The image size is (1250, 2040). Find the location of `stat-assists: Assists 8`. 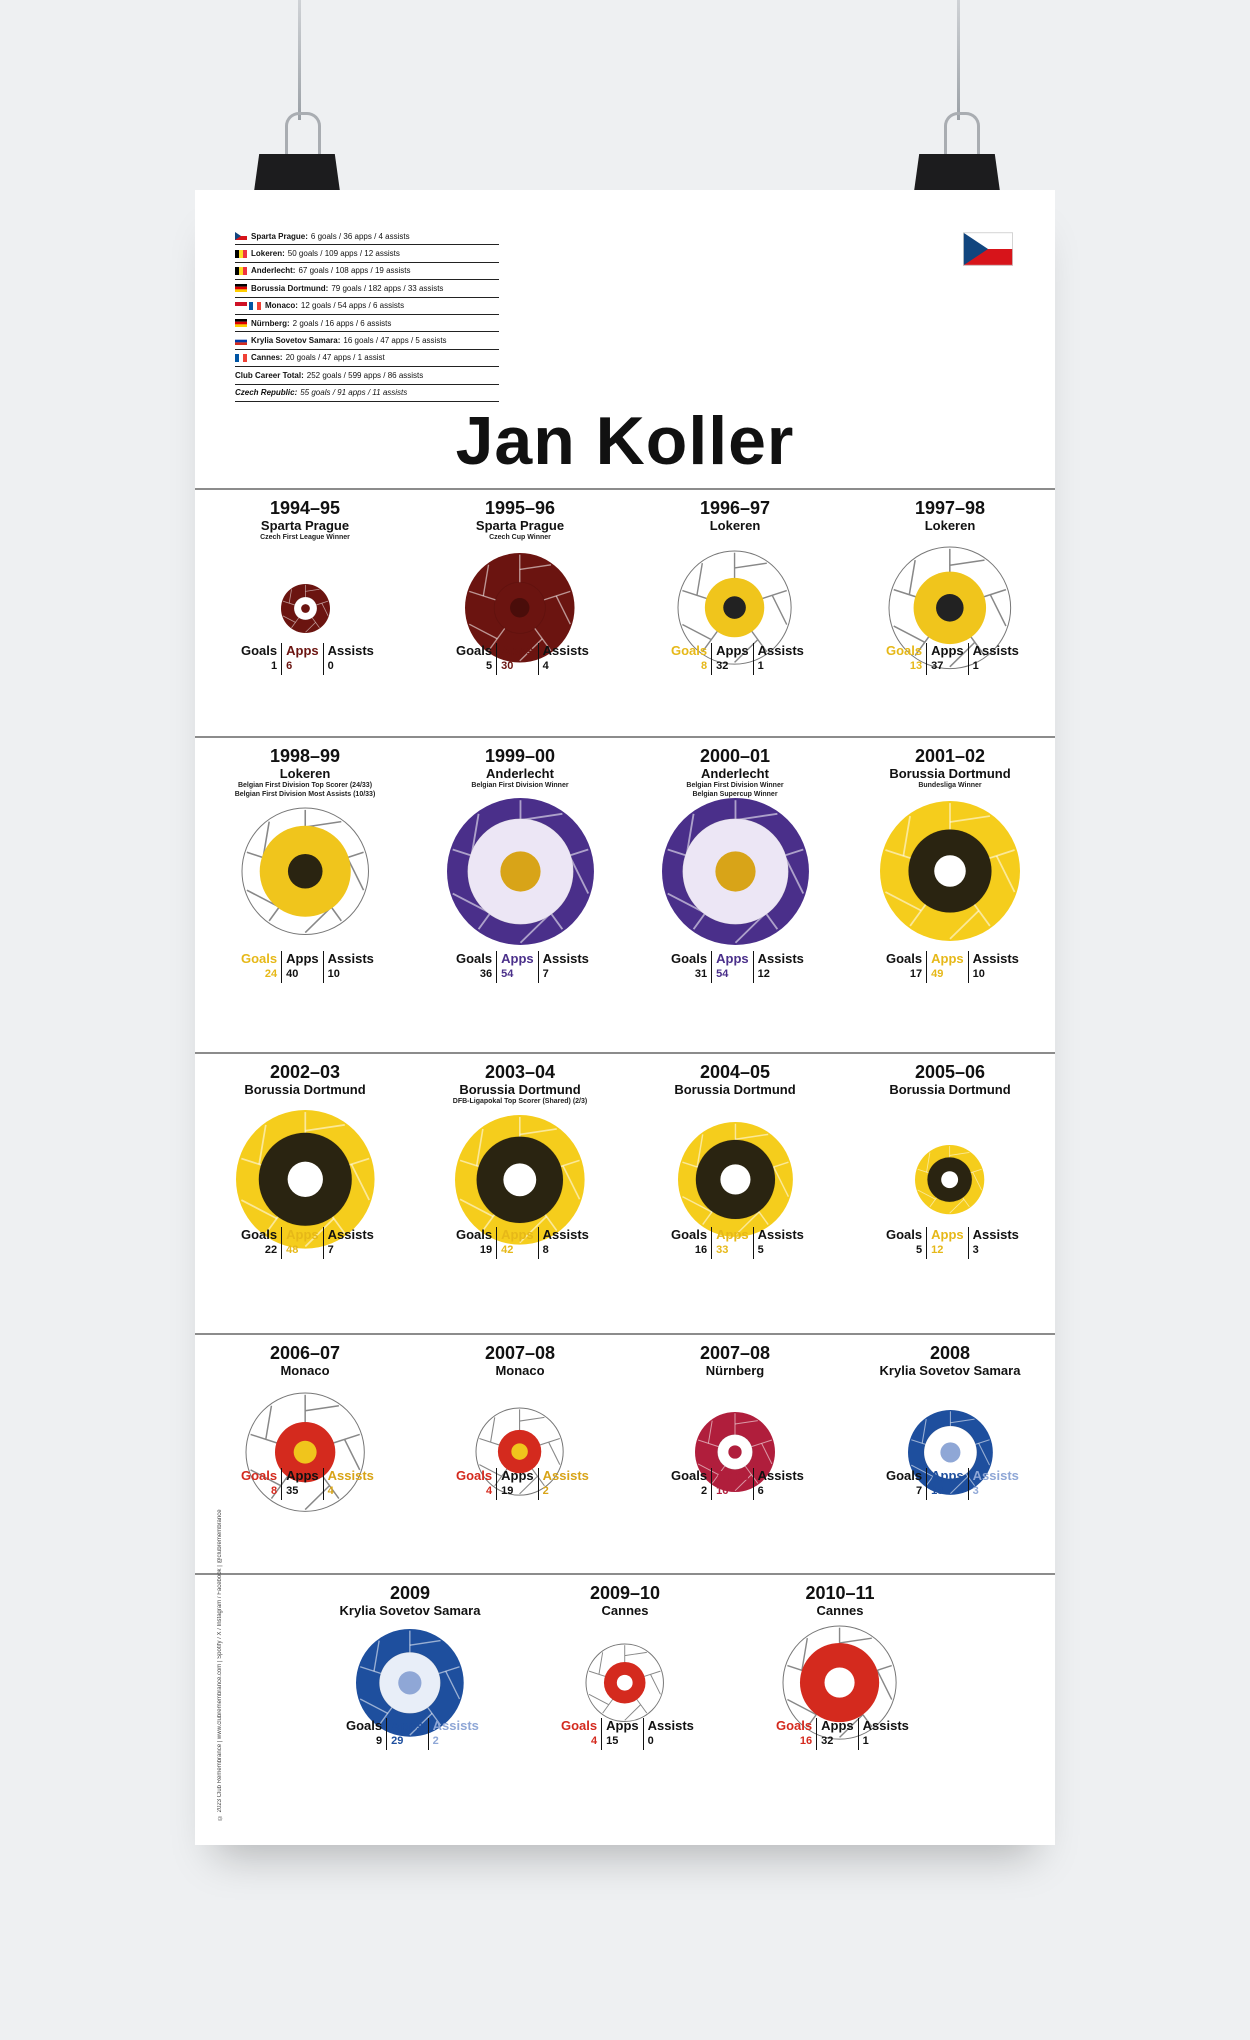

stat-assists: Assists 8 is located at coordinates (565, 1243).